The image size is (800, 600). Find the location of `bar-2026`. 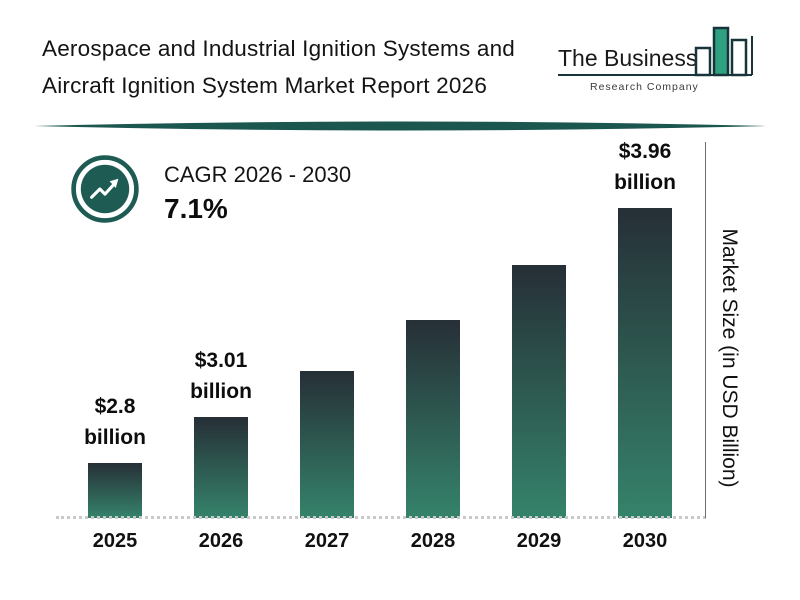

bar-2026 is located at coordinates (221, 467).